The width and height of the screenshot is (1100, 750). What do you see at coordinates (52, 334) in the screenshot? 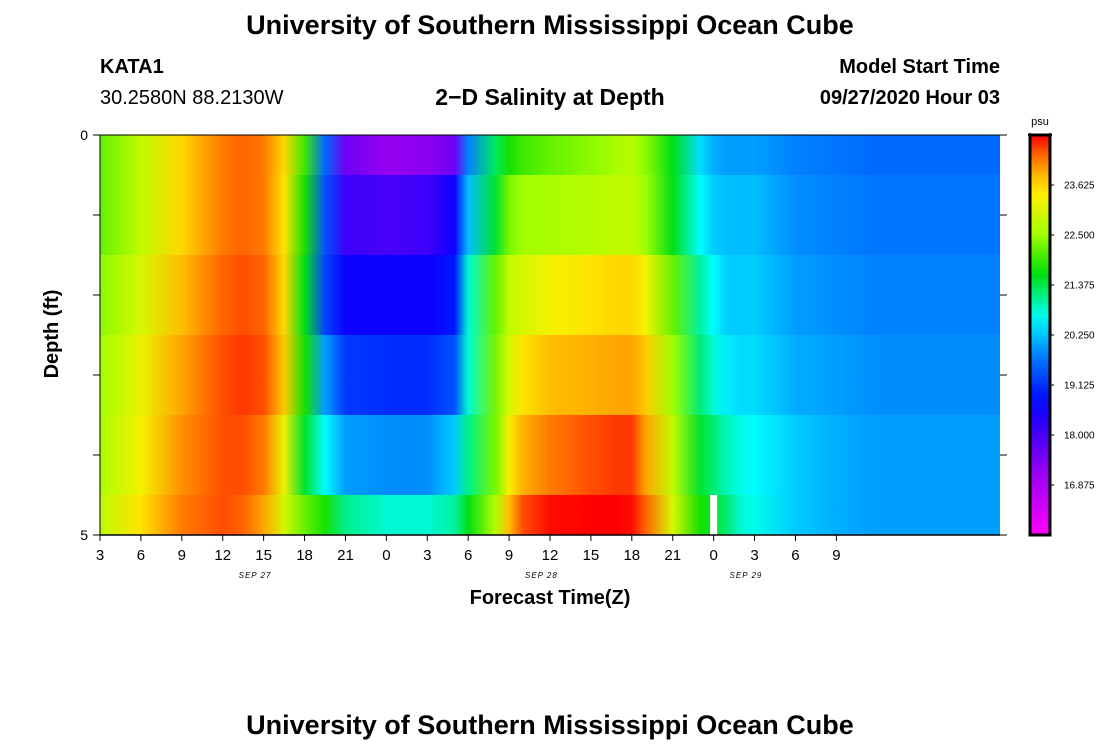
I see `y-axis-label: Depth (ft)` at bounding box center [52, 334].